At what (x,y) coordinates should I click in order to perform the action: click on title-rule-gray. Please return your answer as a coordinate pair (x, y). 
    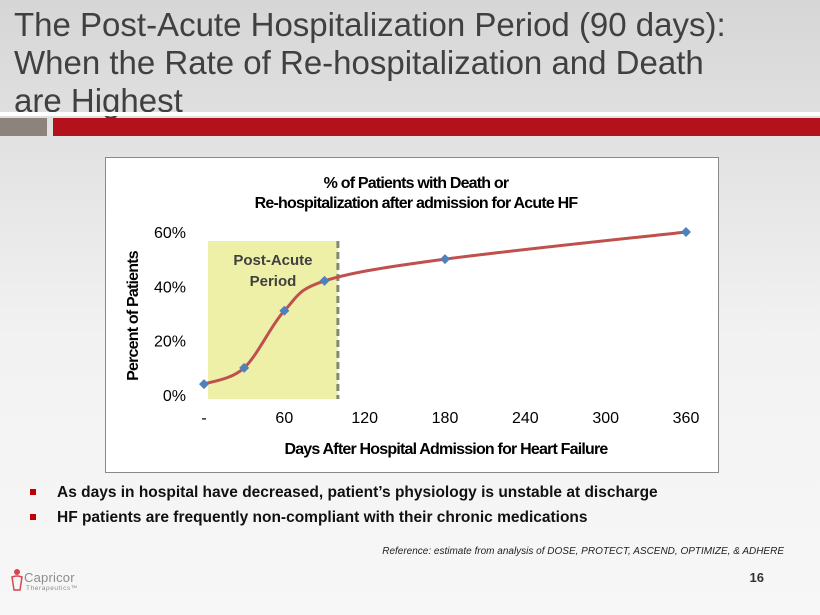
    Looking at the image, I should click on (23, 127).